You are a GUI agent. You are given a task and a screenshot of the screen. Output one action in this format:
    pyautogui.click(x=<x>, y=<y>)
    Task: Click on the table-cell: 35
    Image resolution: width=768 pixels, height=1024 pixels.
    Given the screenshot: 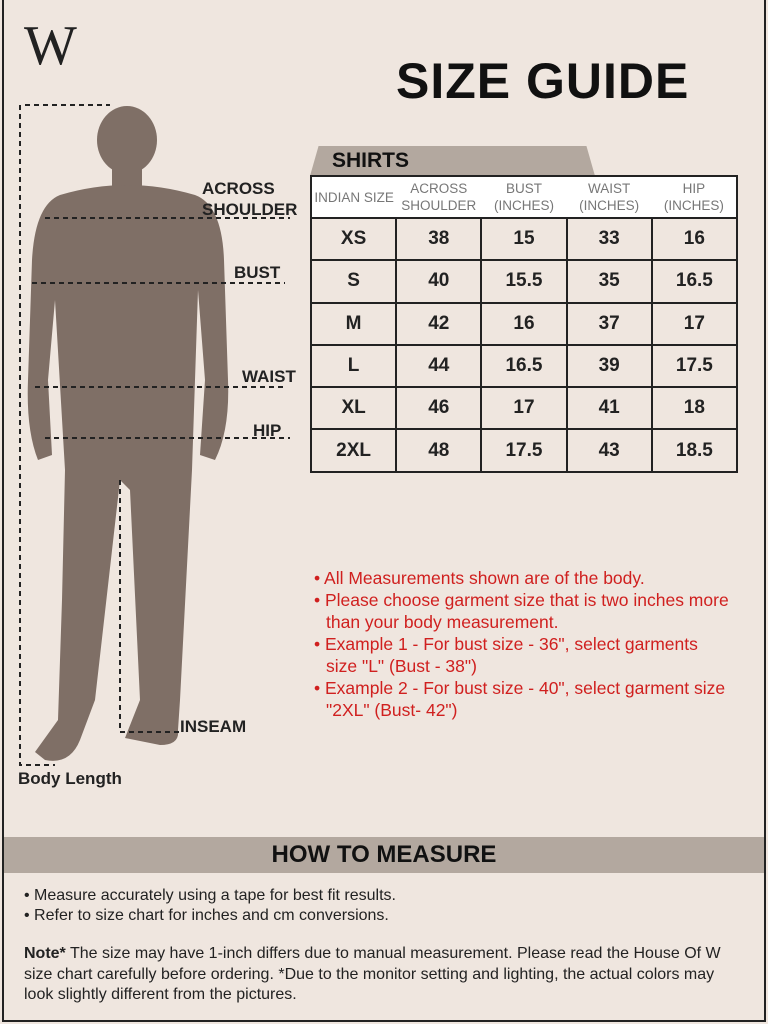 What is the action you would take?
    pyautogui.click(x=609, y=281)
    